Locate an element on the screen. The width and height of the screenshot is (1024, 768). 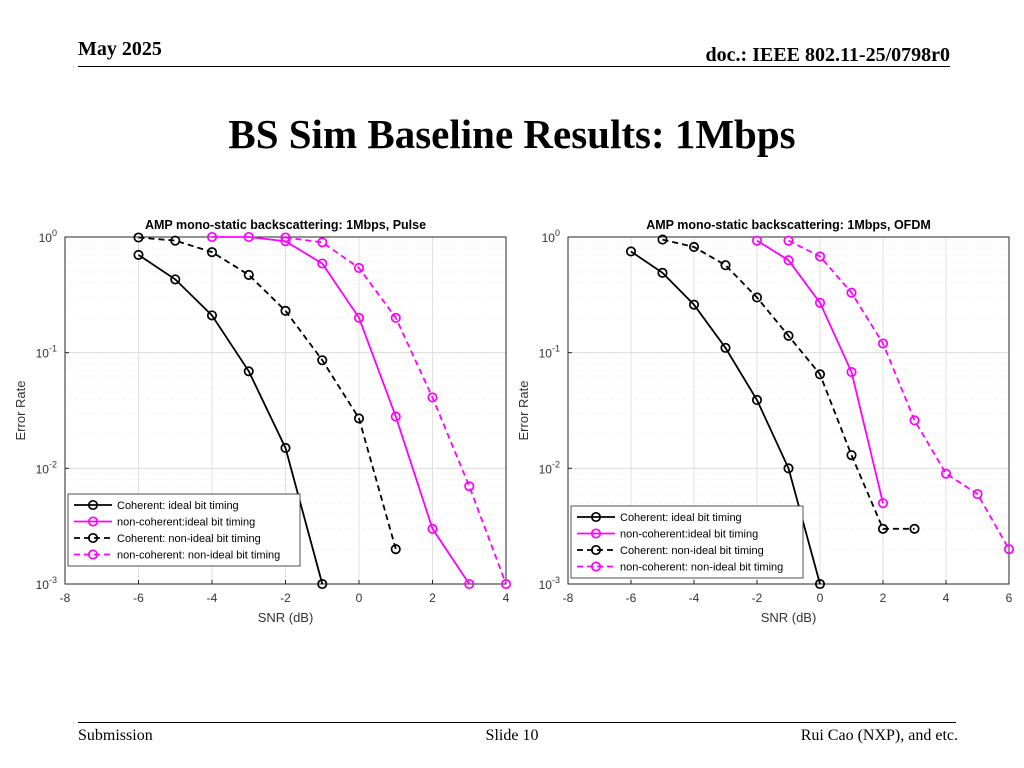
y-axis-label: Error Rate is located at coordinates (20, 411).